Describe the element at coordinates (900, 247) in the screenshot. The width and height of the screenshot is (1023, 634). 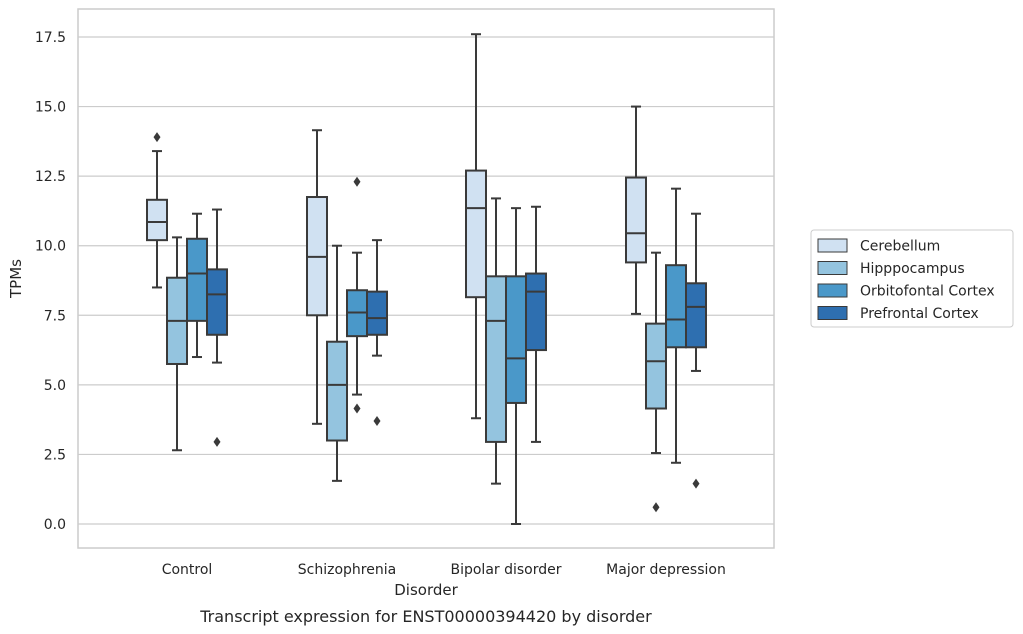
I see `legend-label: Cerebellum` at that location.